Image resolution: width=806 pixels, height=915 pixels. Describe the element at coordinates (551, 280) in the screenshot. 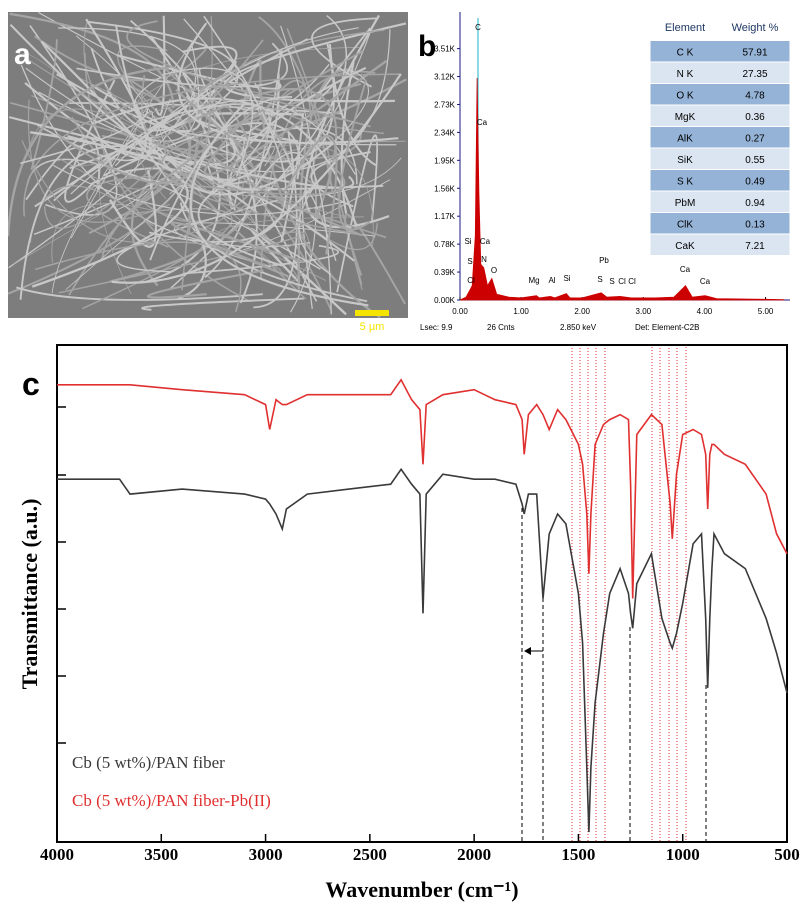

I see `peak-label: Al` at that location.